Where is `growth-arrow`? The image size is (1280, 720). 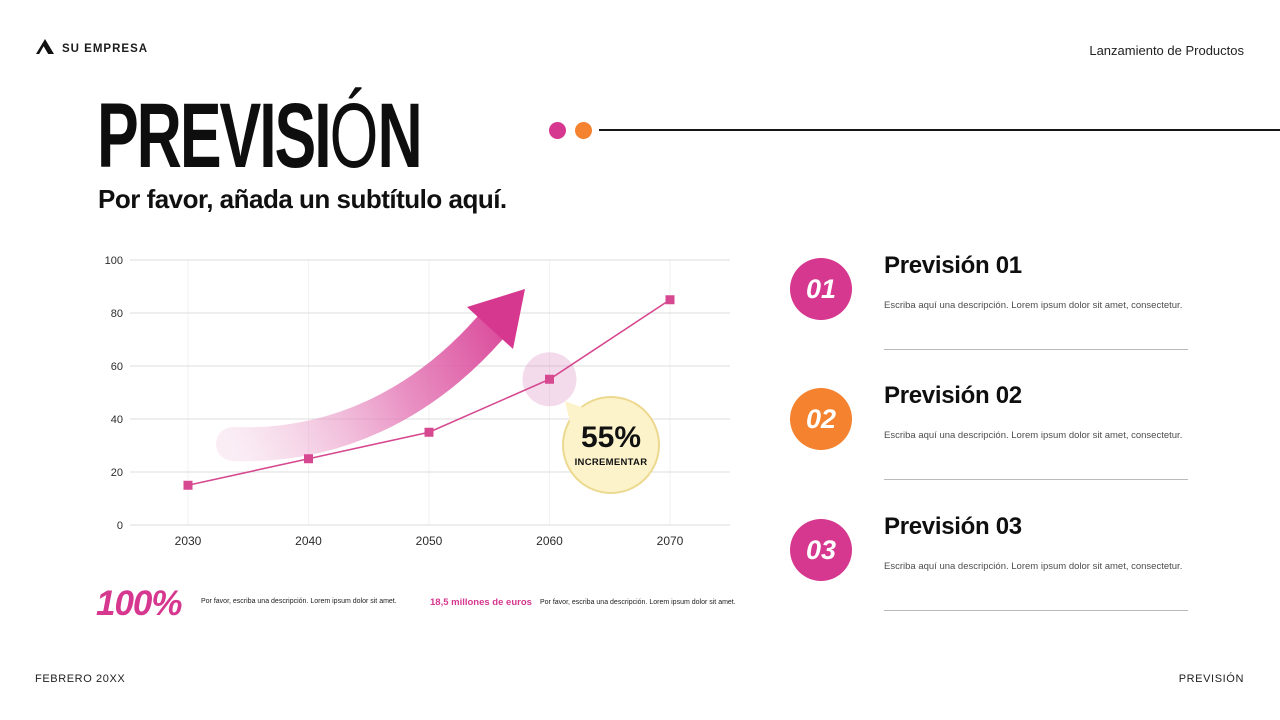
growth-arrow is located at coordinates (370, 375).